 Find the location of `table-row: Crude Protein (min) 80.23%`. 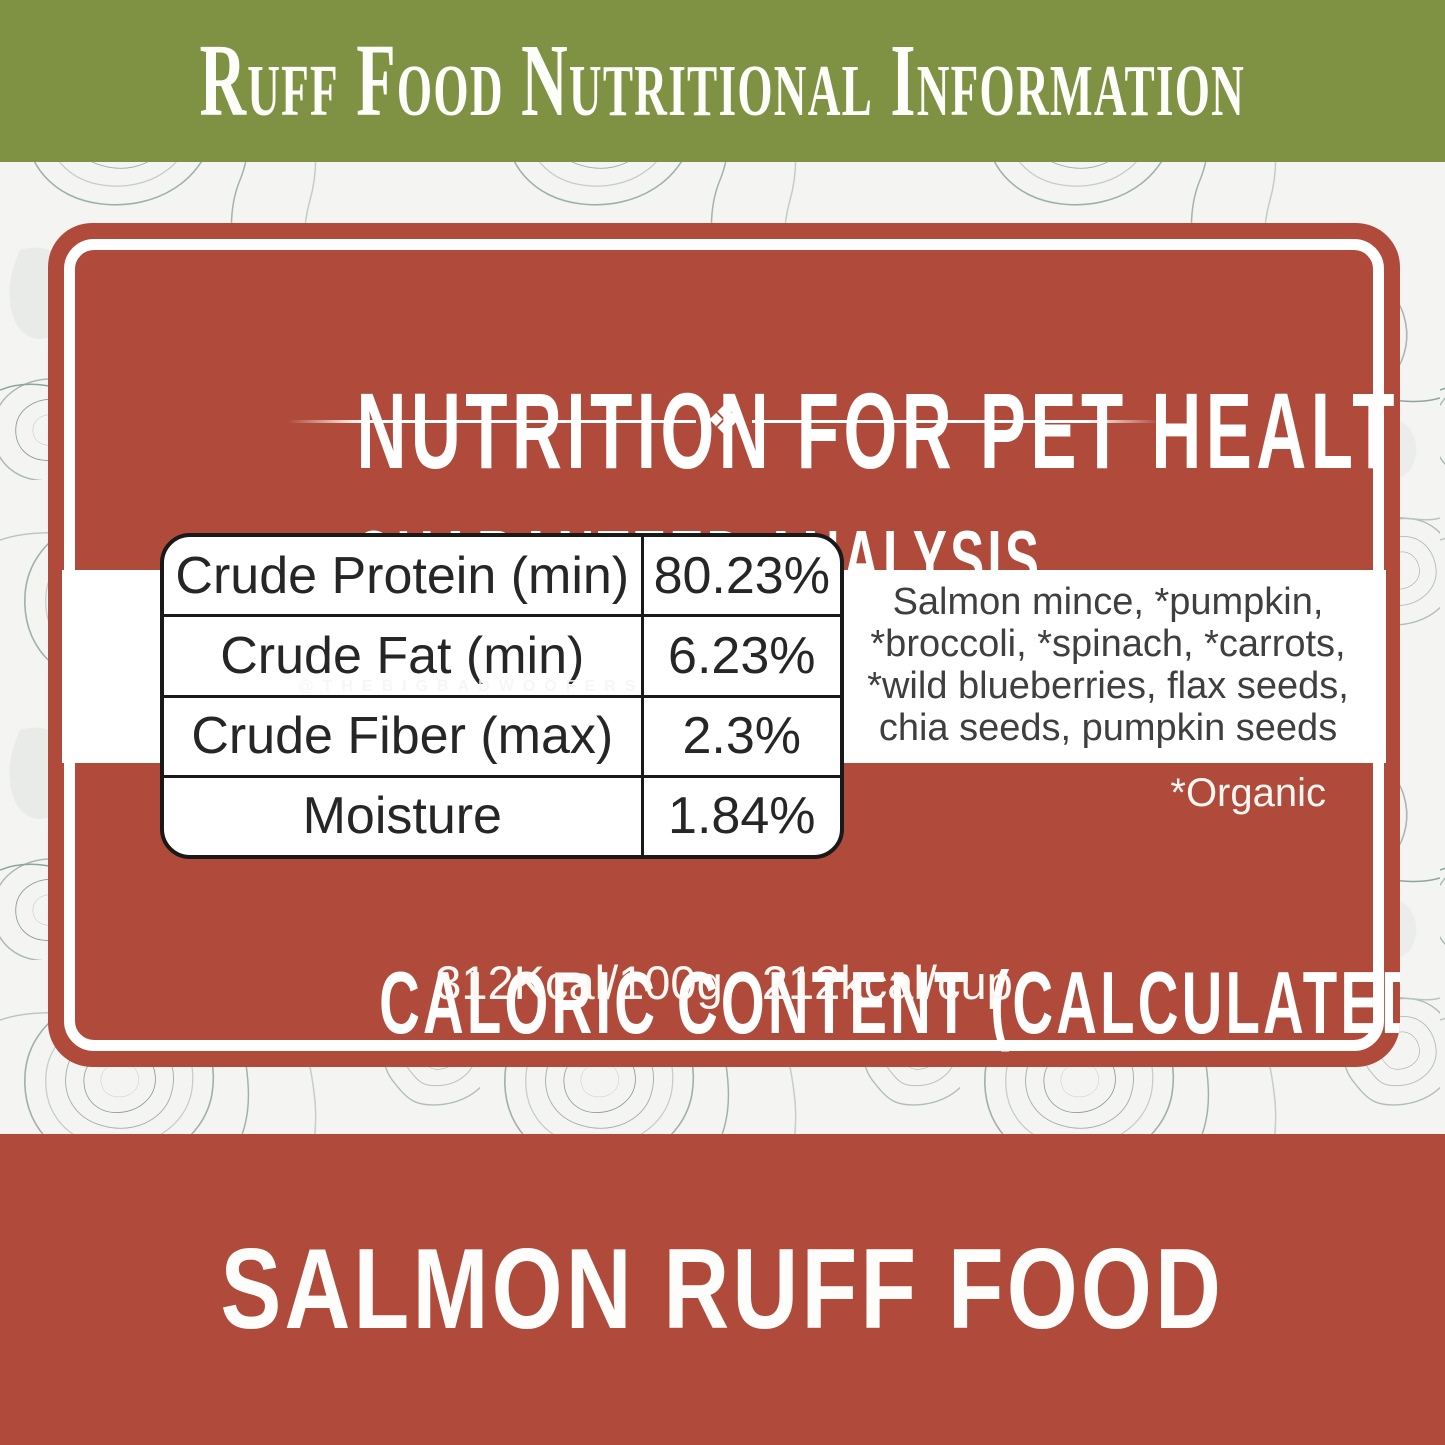

table-row: Crude Protein (min) 80.23% is located at coordinates (502, 576).